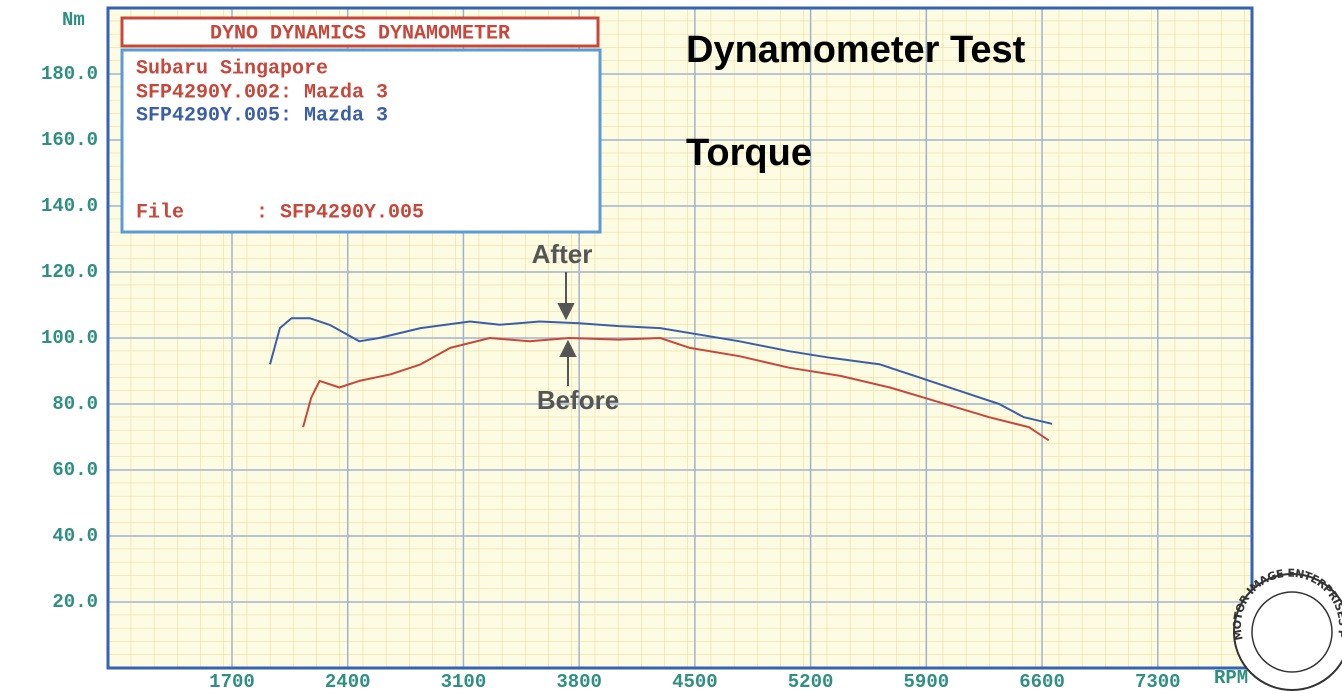 The image size is (1342, 694). What do you see at coordinates (1292, 632) in the screenshot?
I see `stamp-inner` at bounding box center [1292, 632].